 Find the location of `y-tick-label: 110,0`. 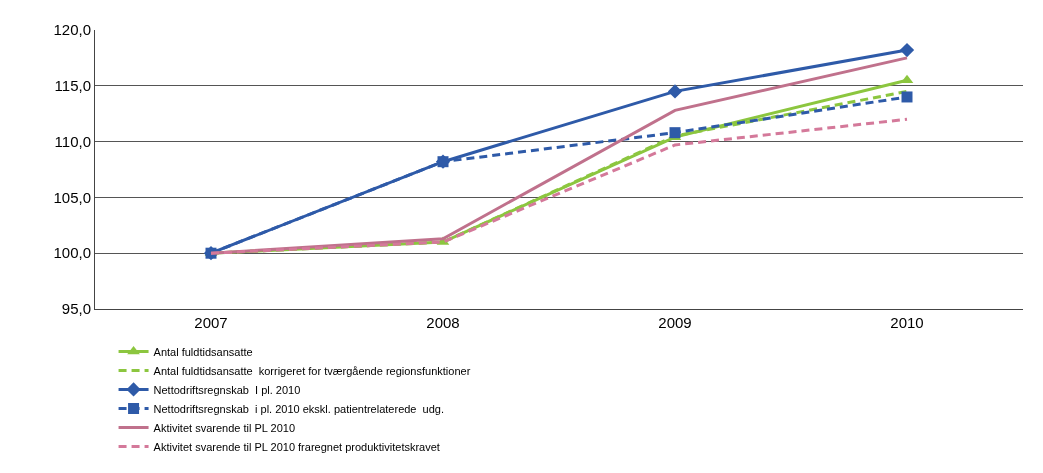

y-tick-label: 110,0 is located at coordinates (72, 141).